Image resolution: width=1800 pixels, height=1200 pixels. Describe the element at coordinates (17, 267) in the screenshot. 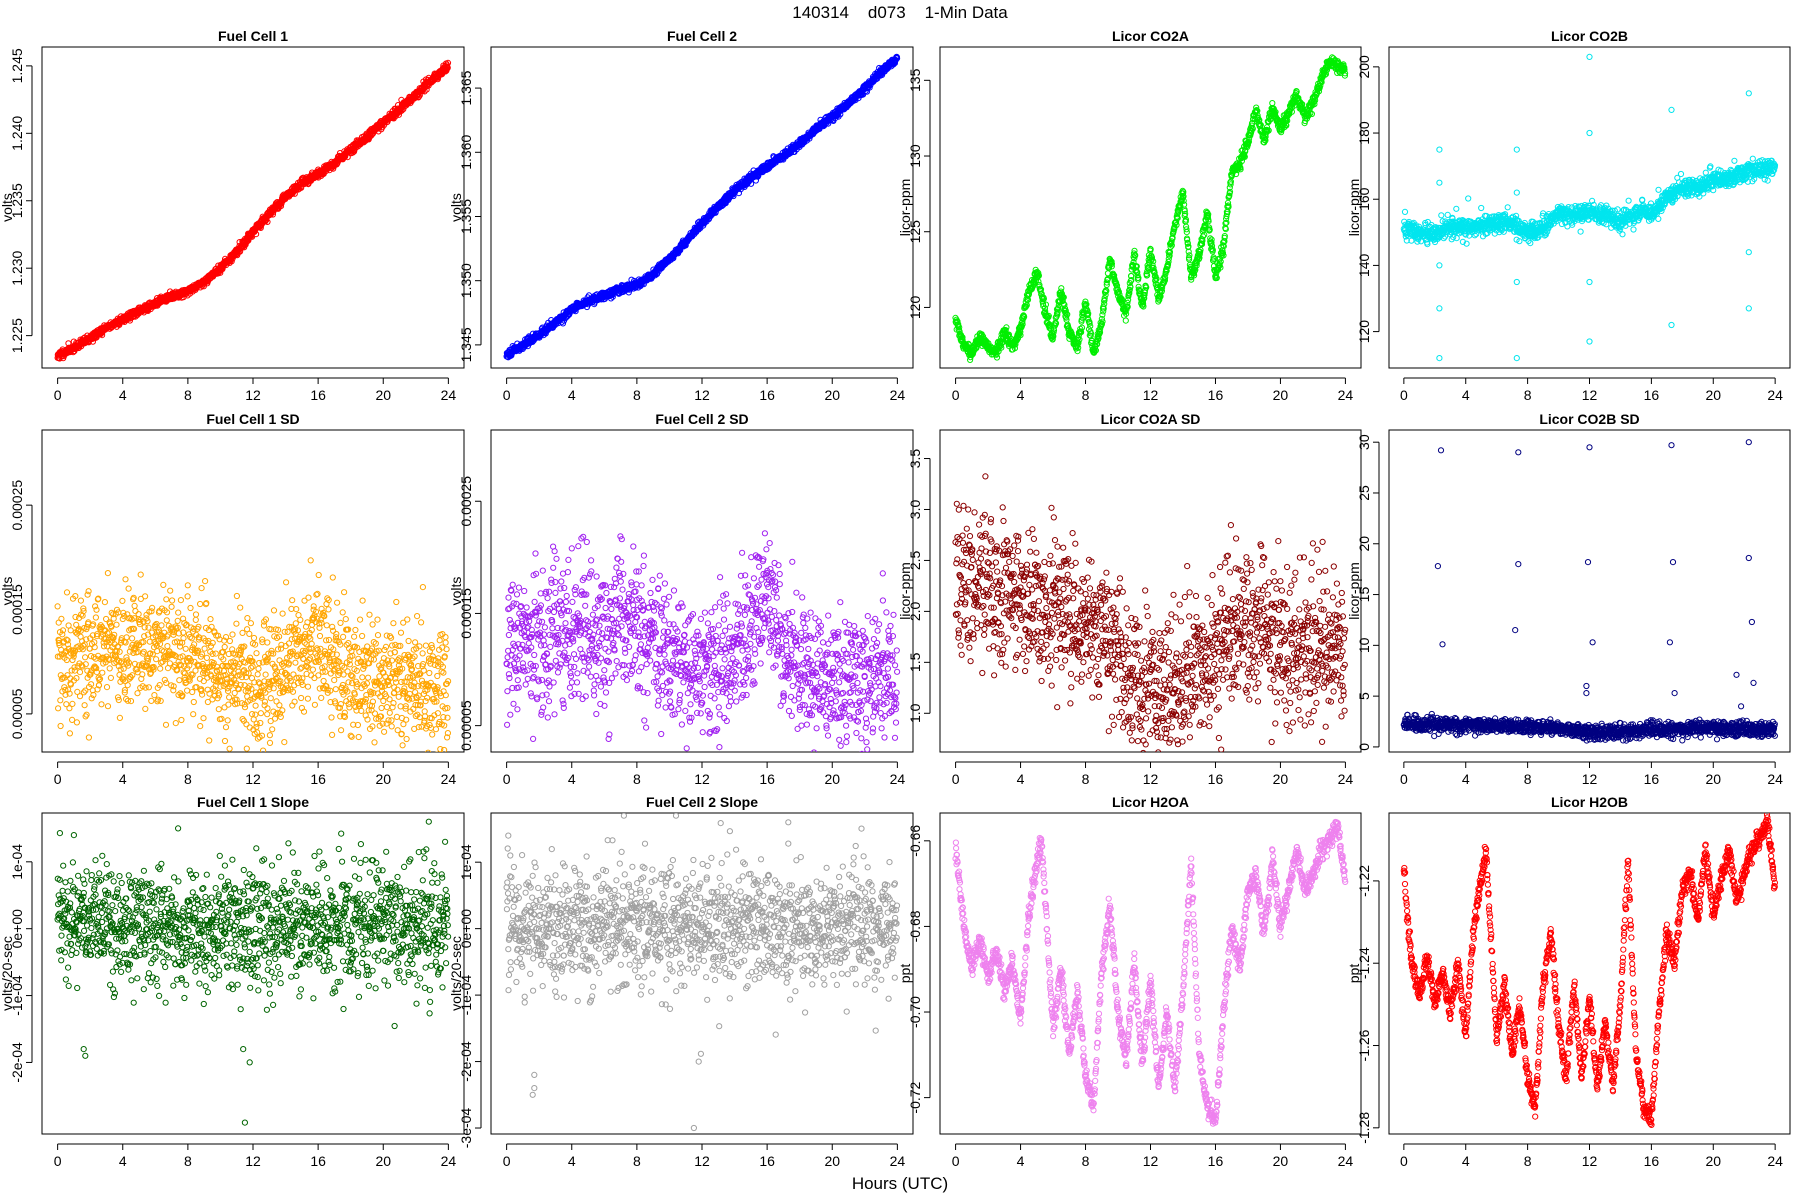

I see `y-tick-label: 1.230` at that location.